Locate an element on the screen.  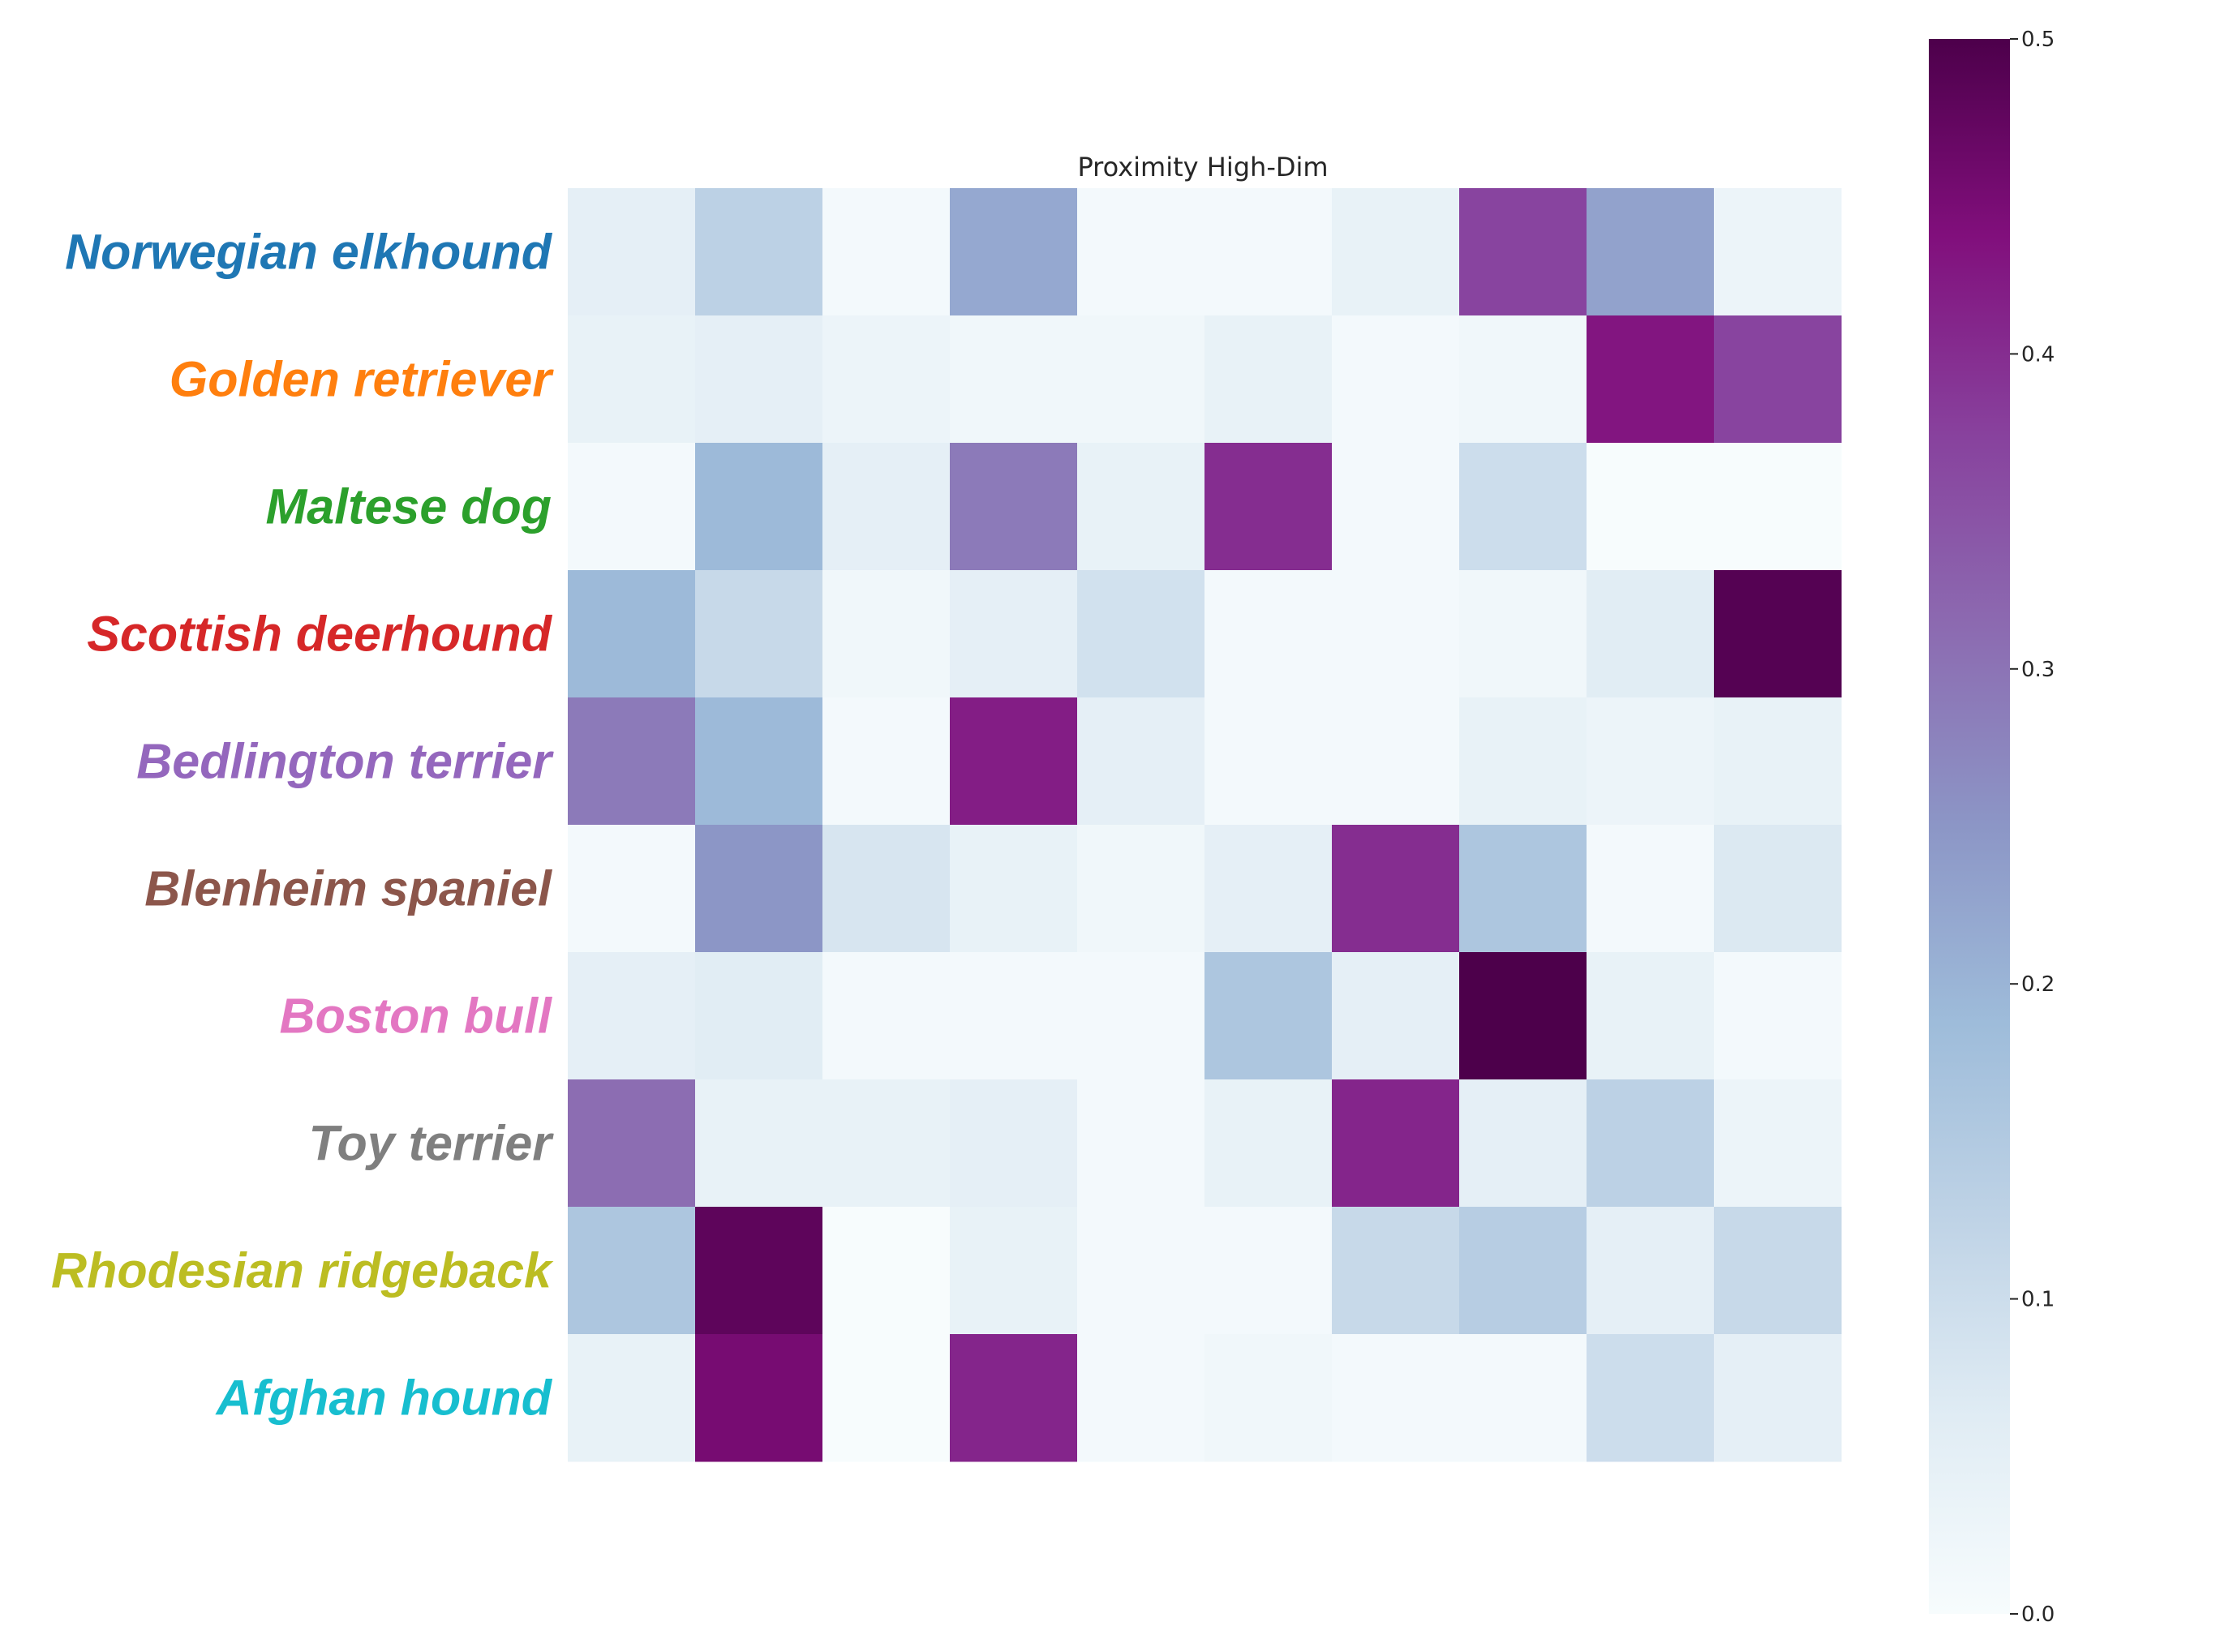
row-label: Boston bull is located at coordinates (416, 1017).